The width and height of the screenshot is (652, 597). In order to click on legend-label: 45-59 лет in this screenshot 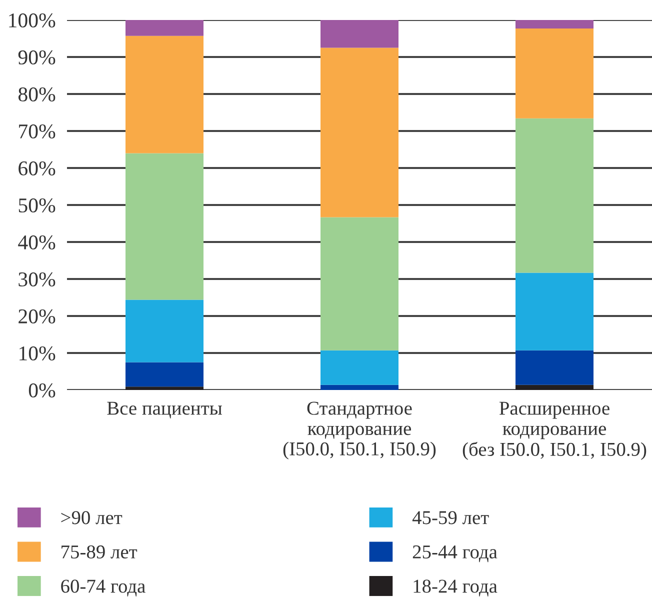, I will do `click(450, 517)`.